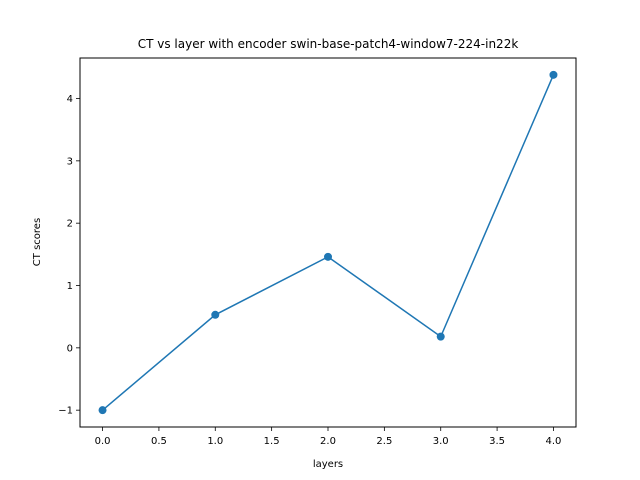  What do you see at coordinates (70, 99) in the screenshot?
I see `y-tick-label: 4` at bounding box center [70, 99].